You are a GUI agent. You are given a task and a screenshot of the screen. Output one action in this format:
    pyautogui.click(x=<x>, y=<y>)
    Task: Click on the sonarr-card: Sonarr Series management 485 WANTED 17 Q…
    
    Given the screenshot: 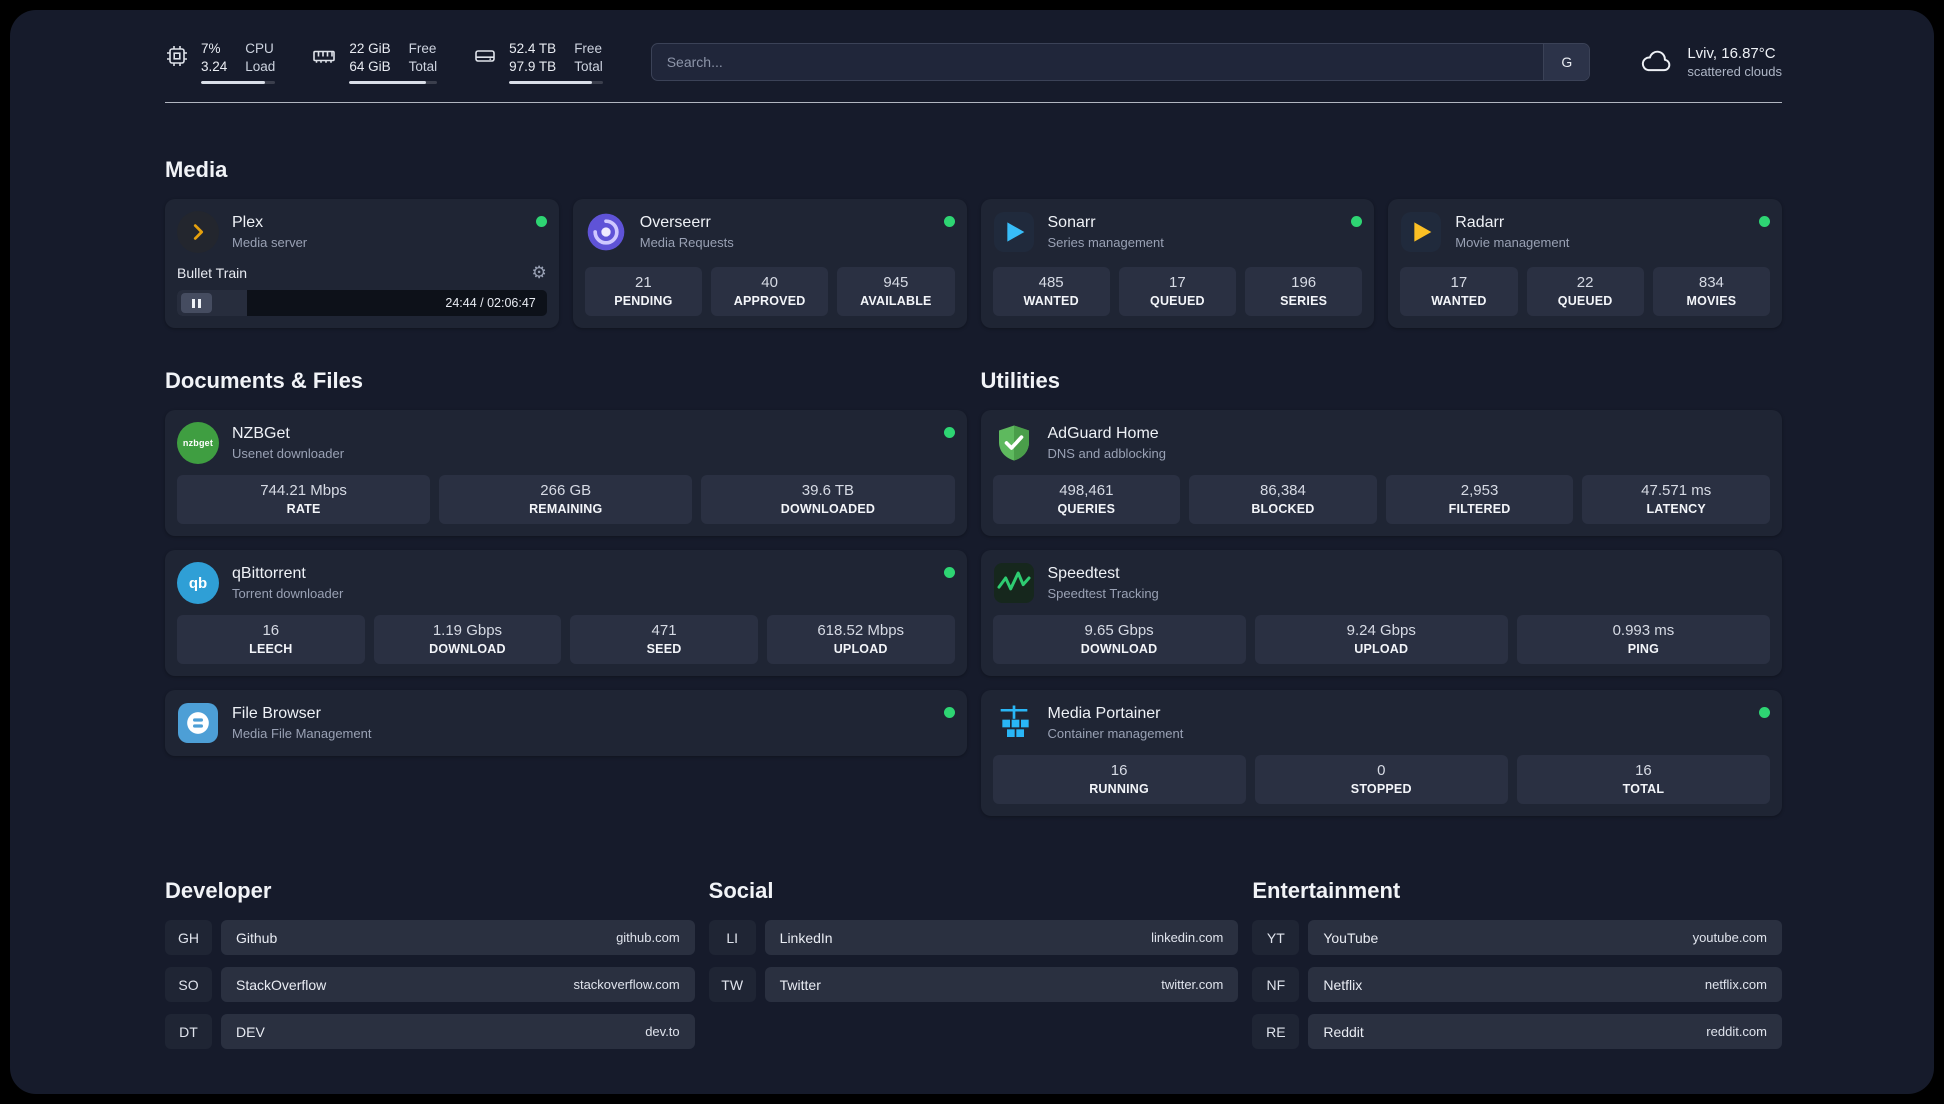 What is the action you would take?
    pyautogui.click(x=1177, y=263)
    